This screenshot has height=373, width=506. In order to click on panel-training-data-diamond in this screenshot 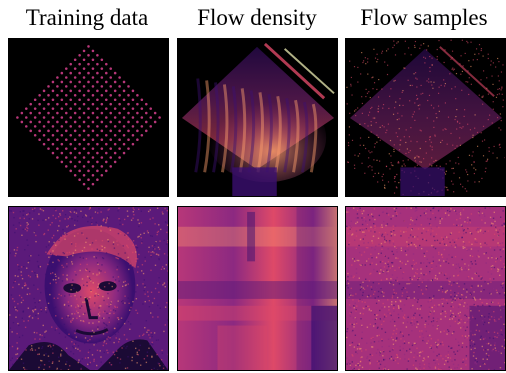, I will do `click(88, 117)`.